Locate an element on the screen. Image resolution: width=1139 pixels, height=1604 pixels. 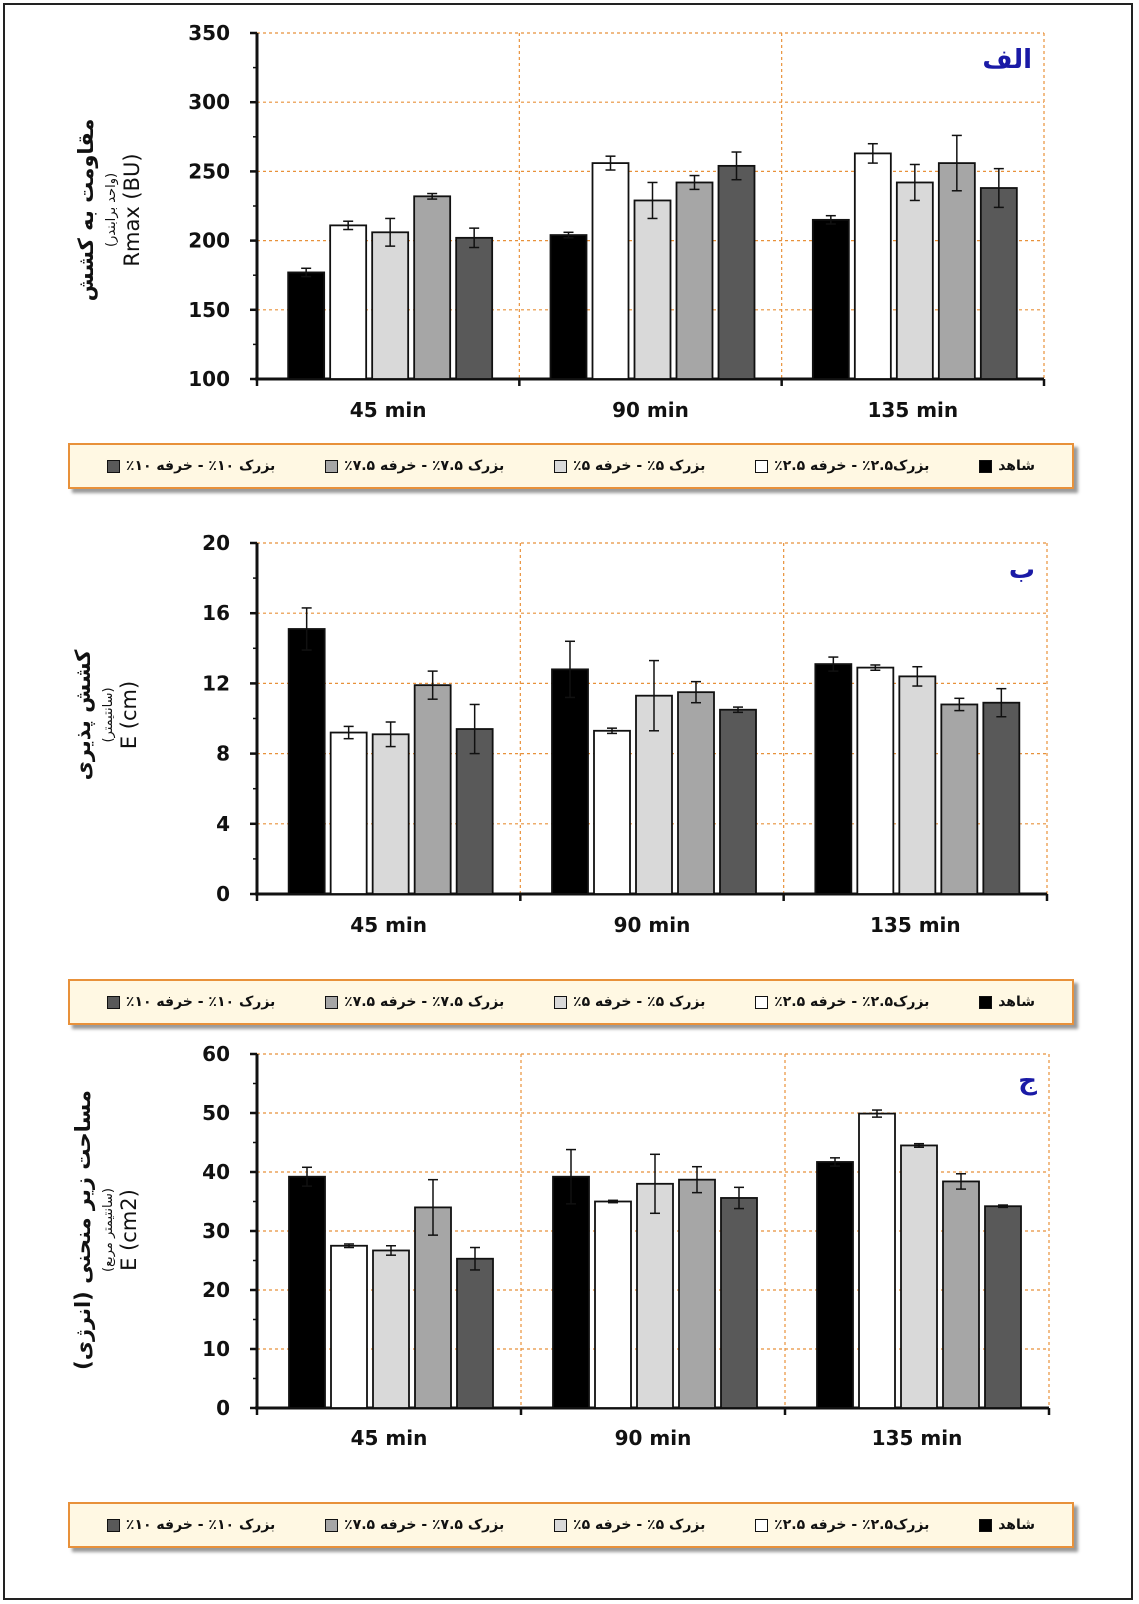
legend-item: شاهد is located at coordinates (1007, 466).